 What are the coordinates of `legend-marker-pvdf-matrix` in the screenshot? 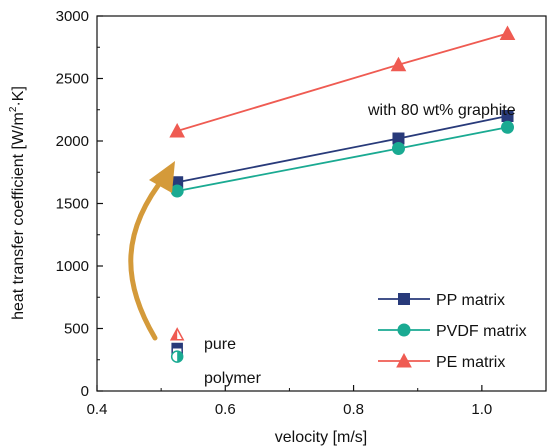 It's located at (404, 330).